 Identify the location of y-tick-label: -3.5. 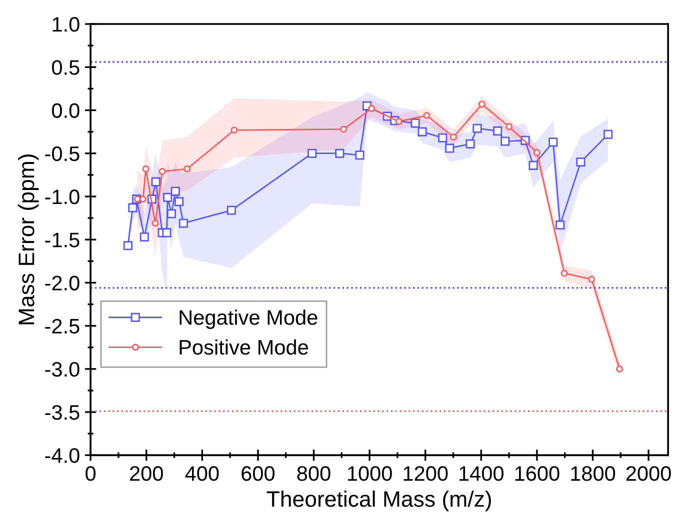
(62, 412).